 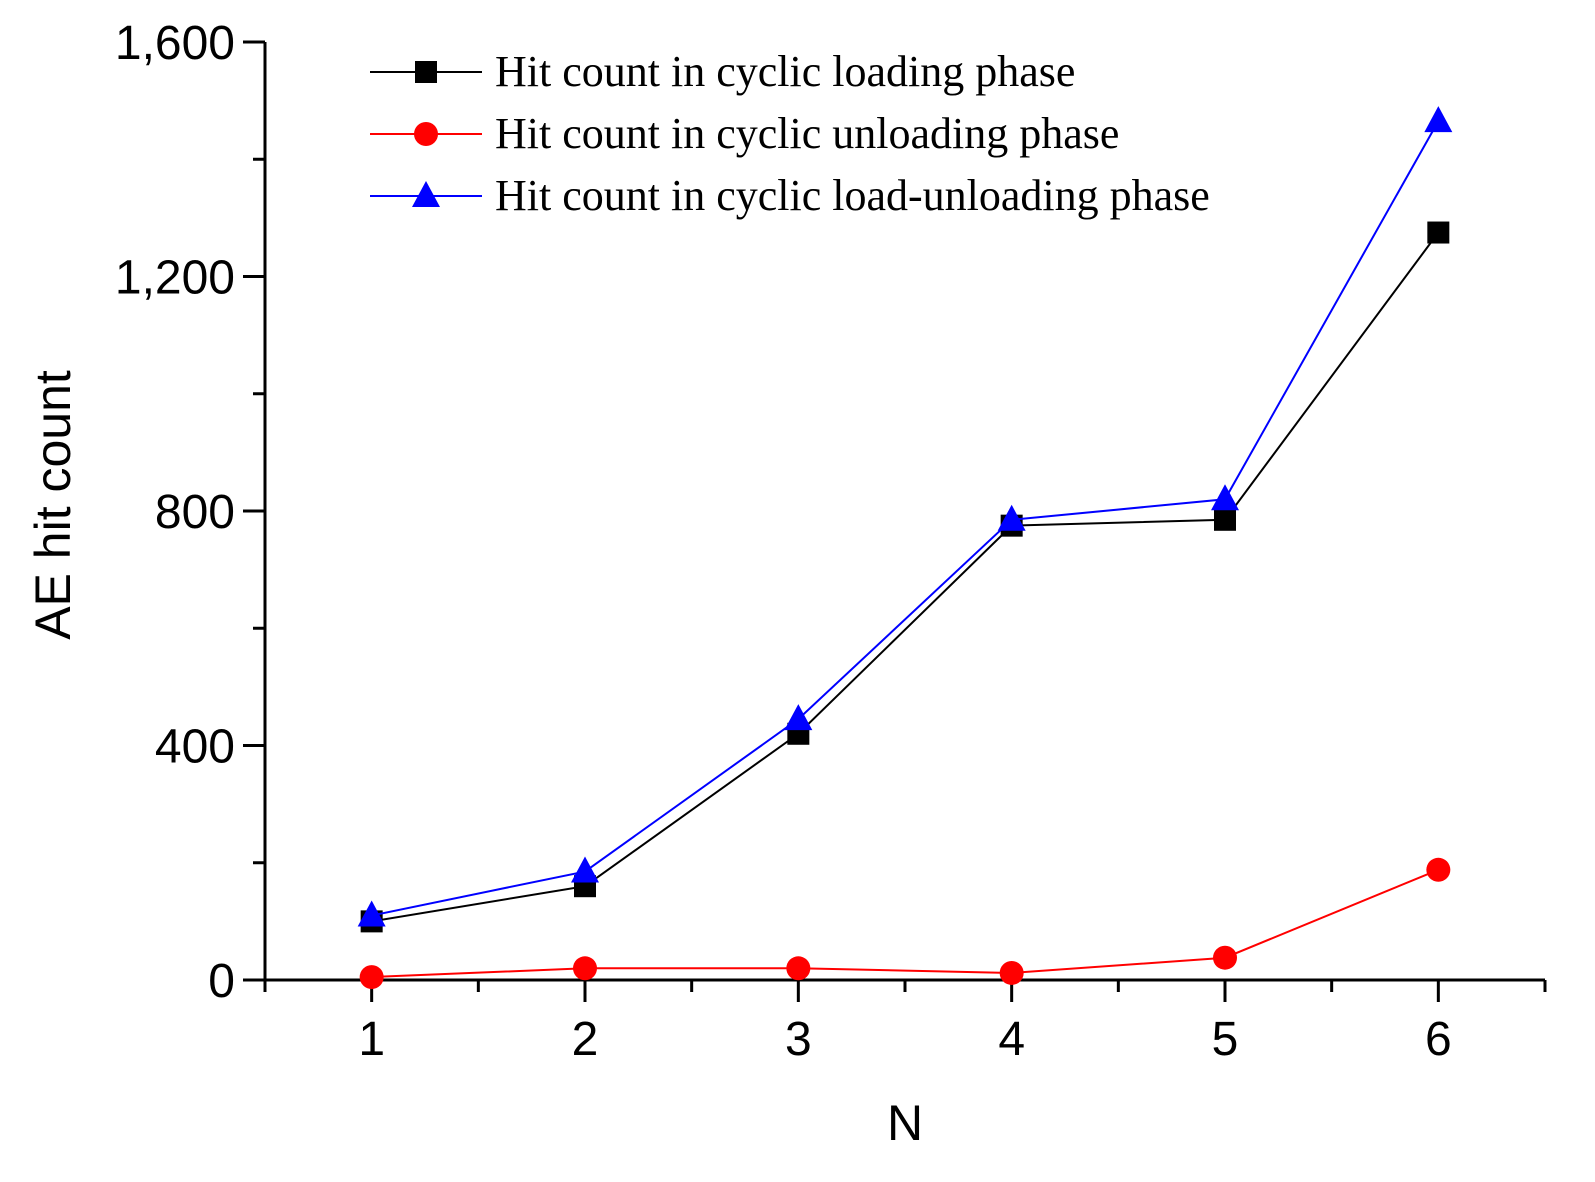 What do you see at coordinates (852, 195) in the screenshot?
I see `legend-label: Hit count in cyclic load-unloading phase` at bounding box center [852, 195].